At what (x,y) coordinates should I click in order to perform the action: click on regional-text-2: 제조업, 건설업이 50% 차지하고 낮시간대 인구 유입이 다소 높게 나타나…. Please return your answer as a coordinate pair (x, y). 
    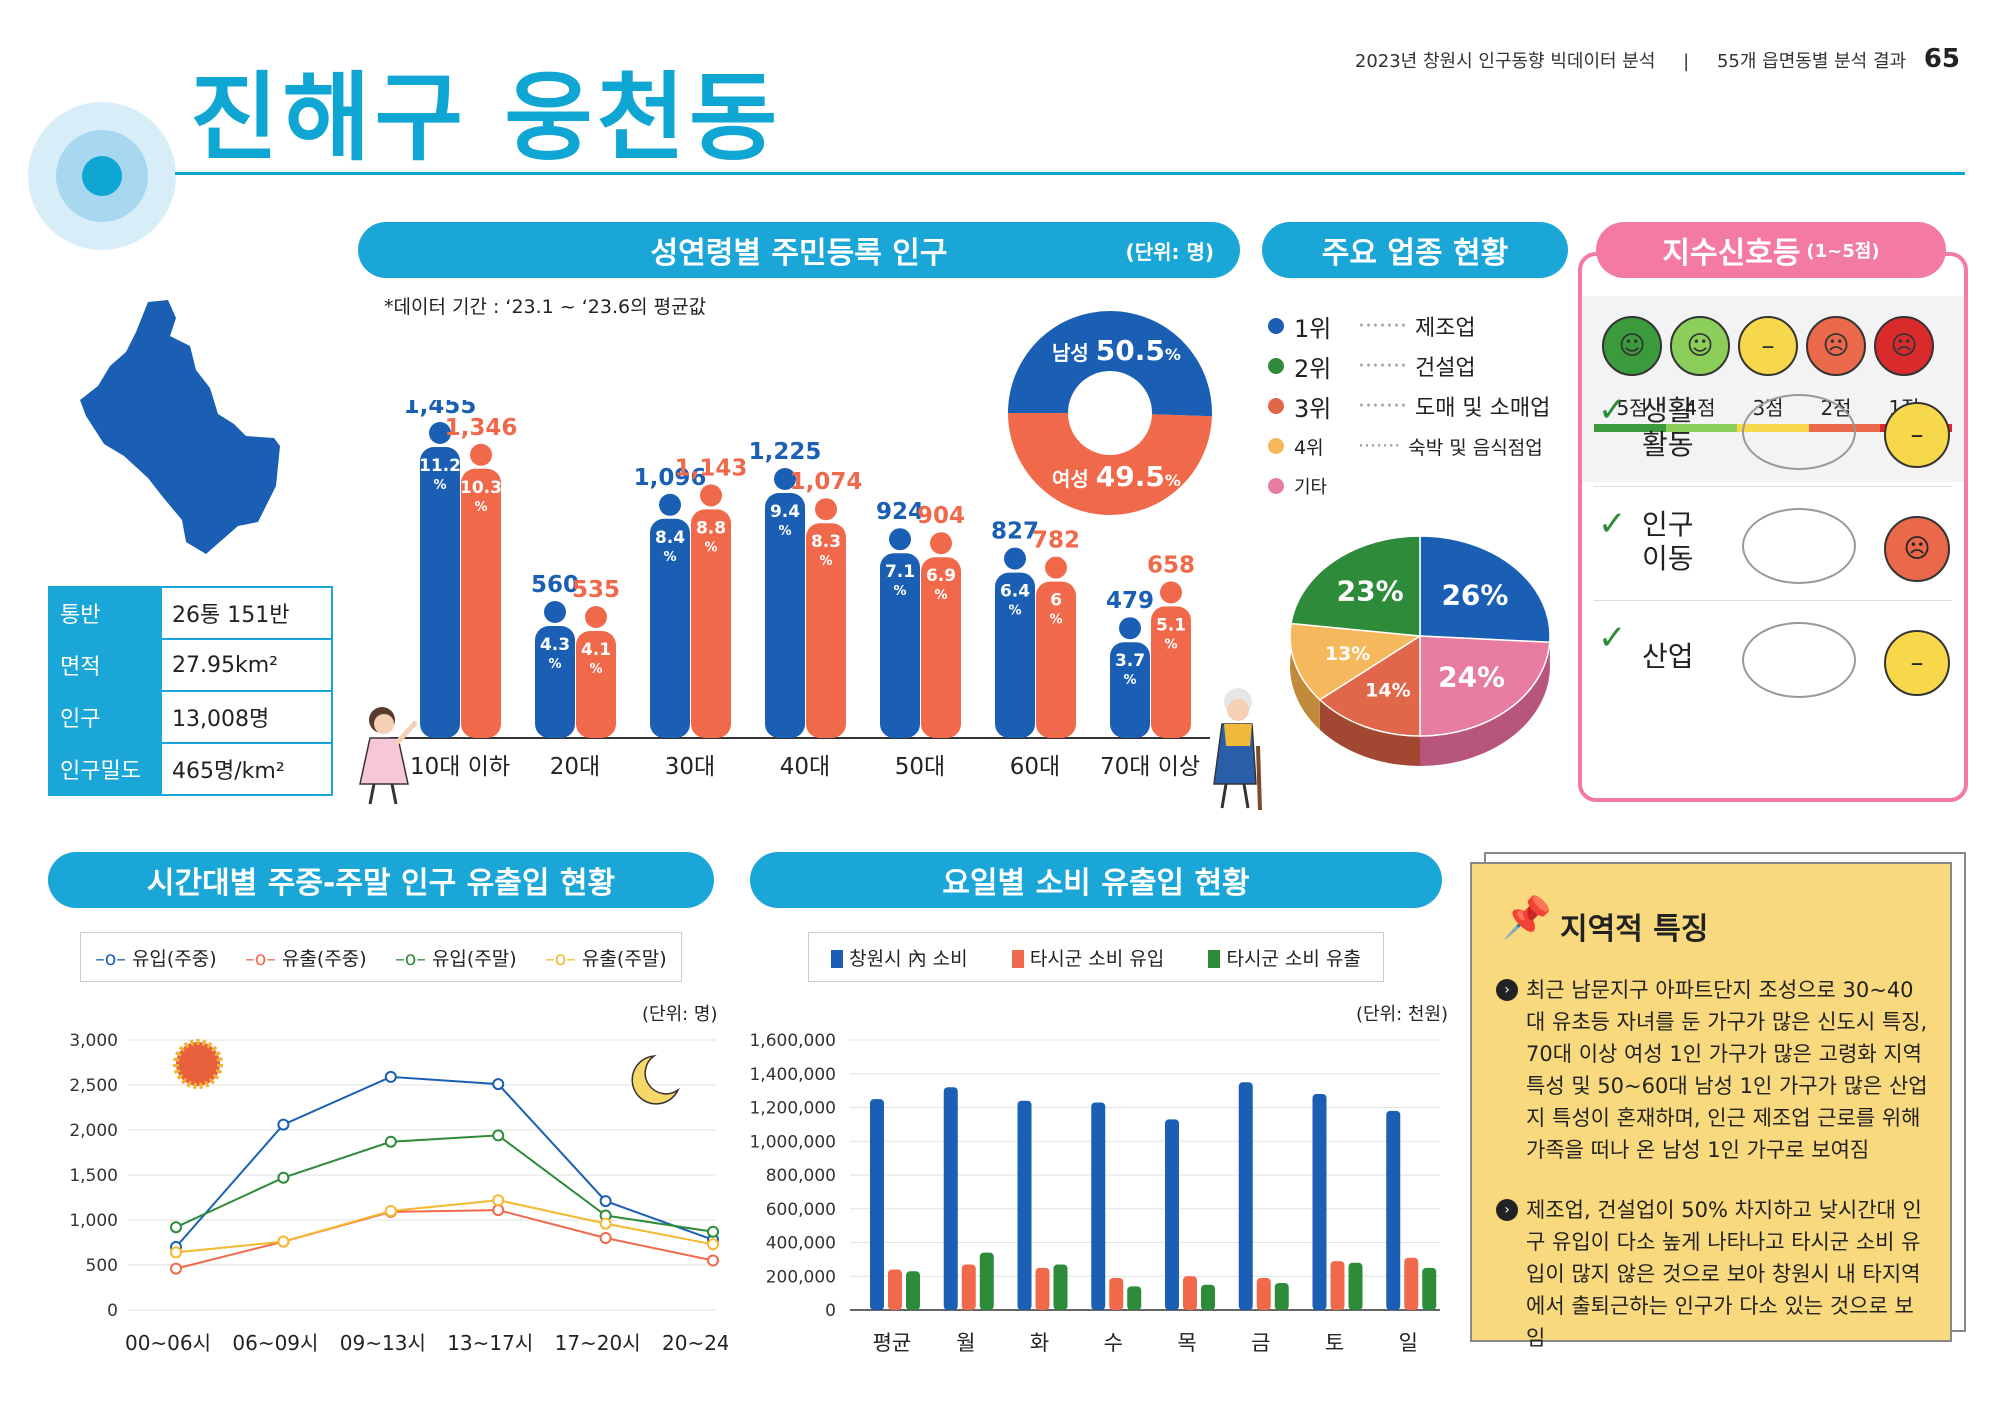
    Looking at the image, I should click on (1724, 1274).